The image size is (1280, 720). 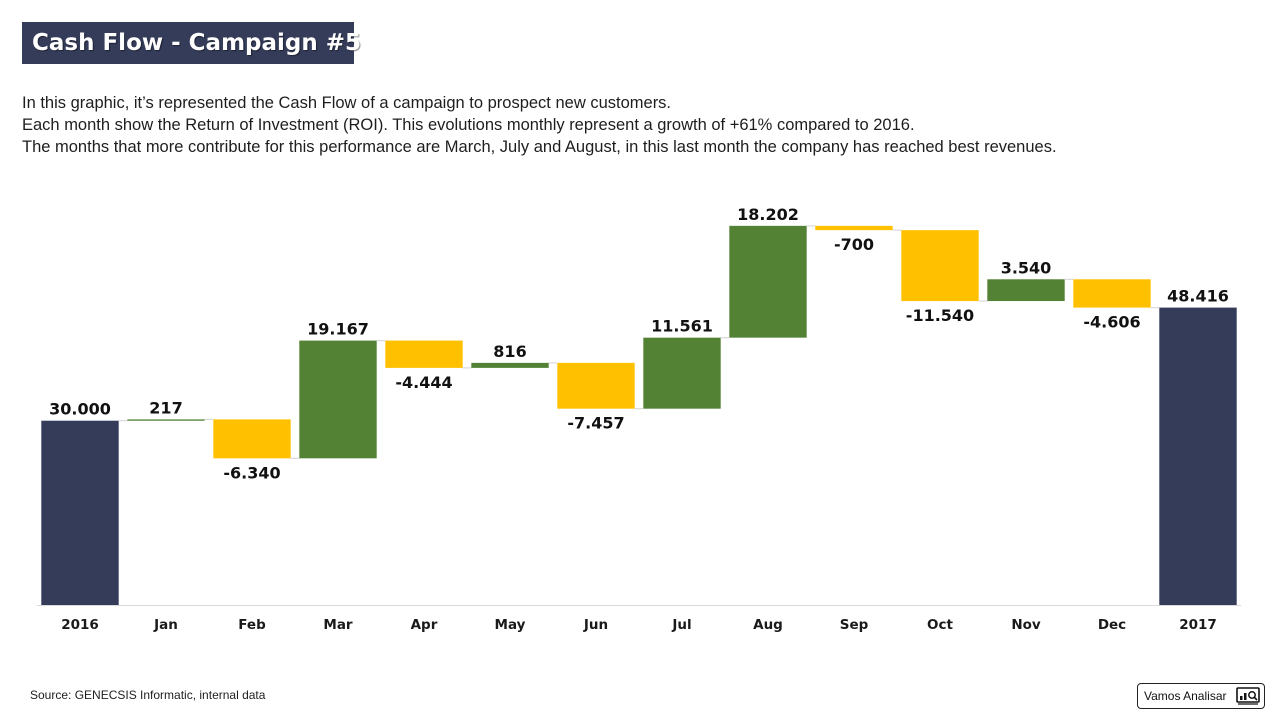 I want to click on bar-2016, so click(x=80, y=512).